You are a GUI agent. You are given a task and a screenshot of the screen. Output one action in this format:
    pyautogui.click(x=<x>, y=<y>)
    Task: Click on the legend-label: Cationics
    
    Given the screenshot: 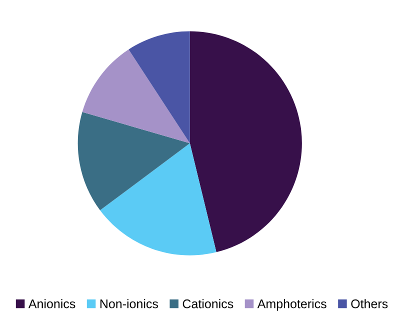 What is the action you would take?
    pyautogui.click(x=208, y=303)
    